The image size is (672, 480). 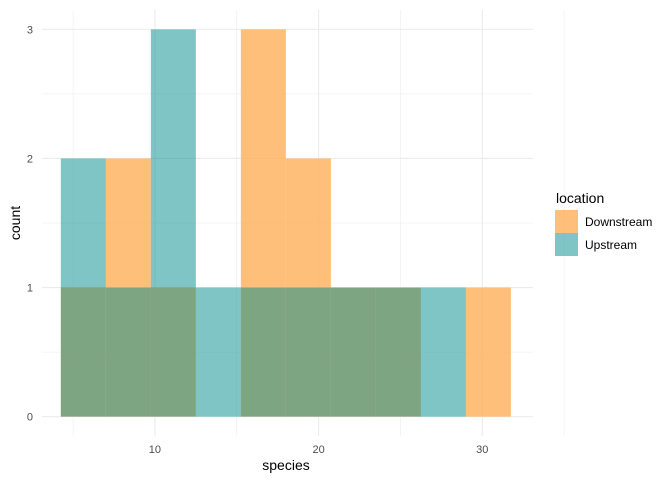 What do you see at coordinates (618, 222) in the screenshot?
I see `legend-label-downstream: Downstream` at bounding box center [618, 222].